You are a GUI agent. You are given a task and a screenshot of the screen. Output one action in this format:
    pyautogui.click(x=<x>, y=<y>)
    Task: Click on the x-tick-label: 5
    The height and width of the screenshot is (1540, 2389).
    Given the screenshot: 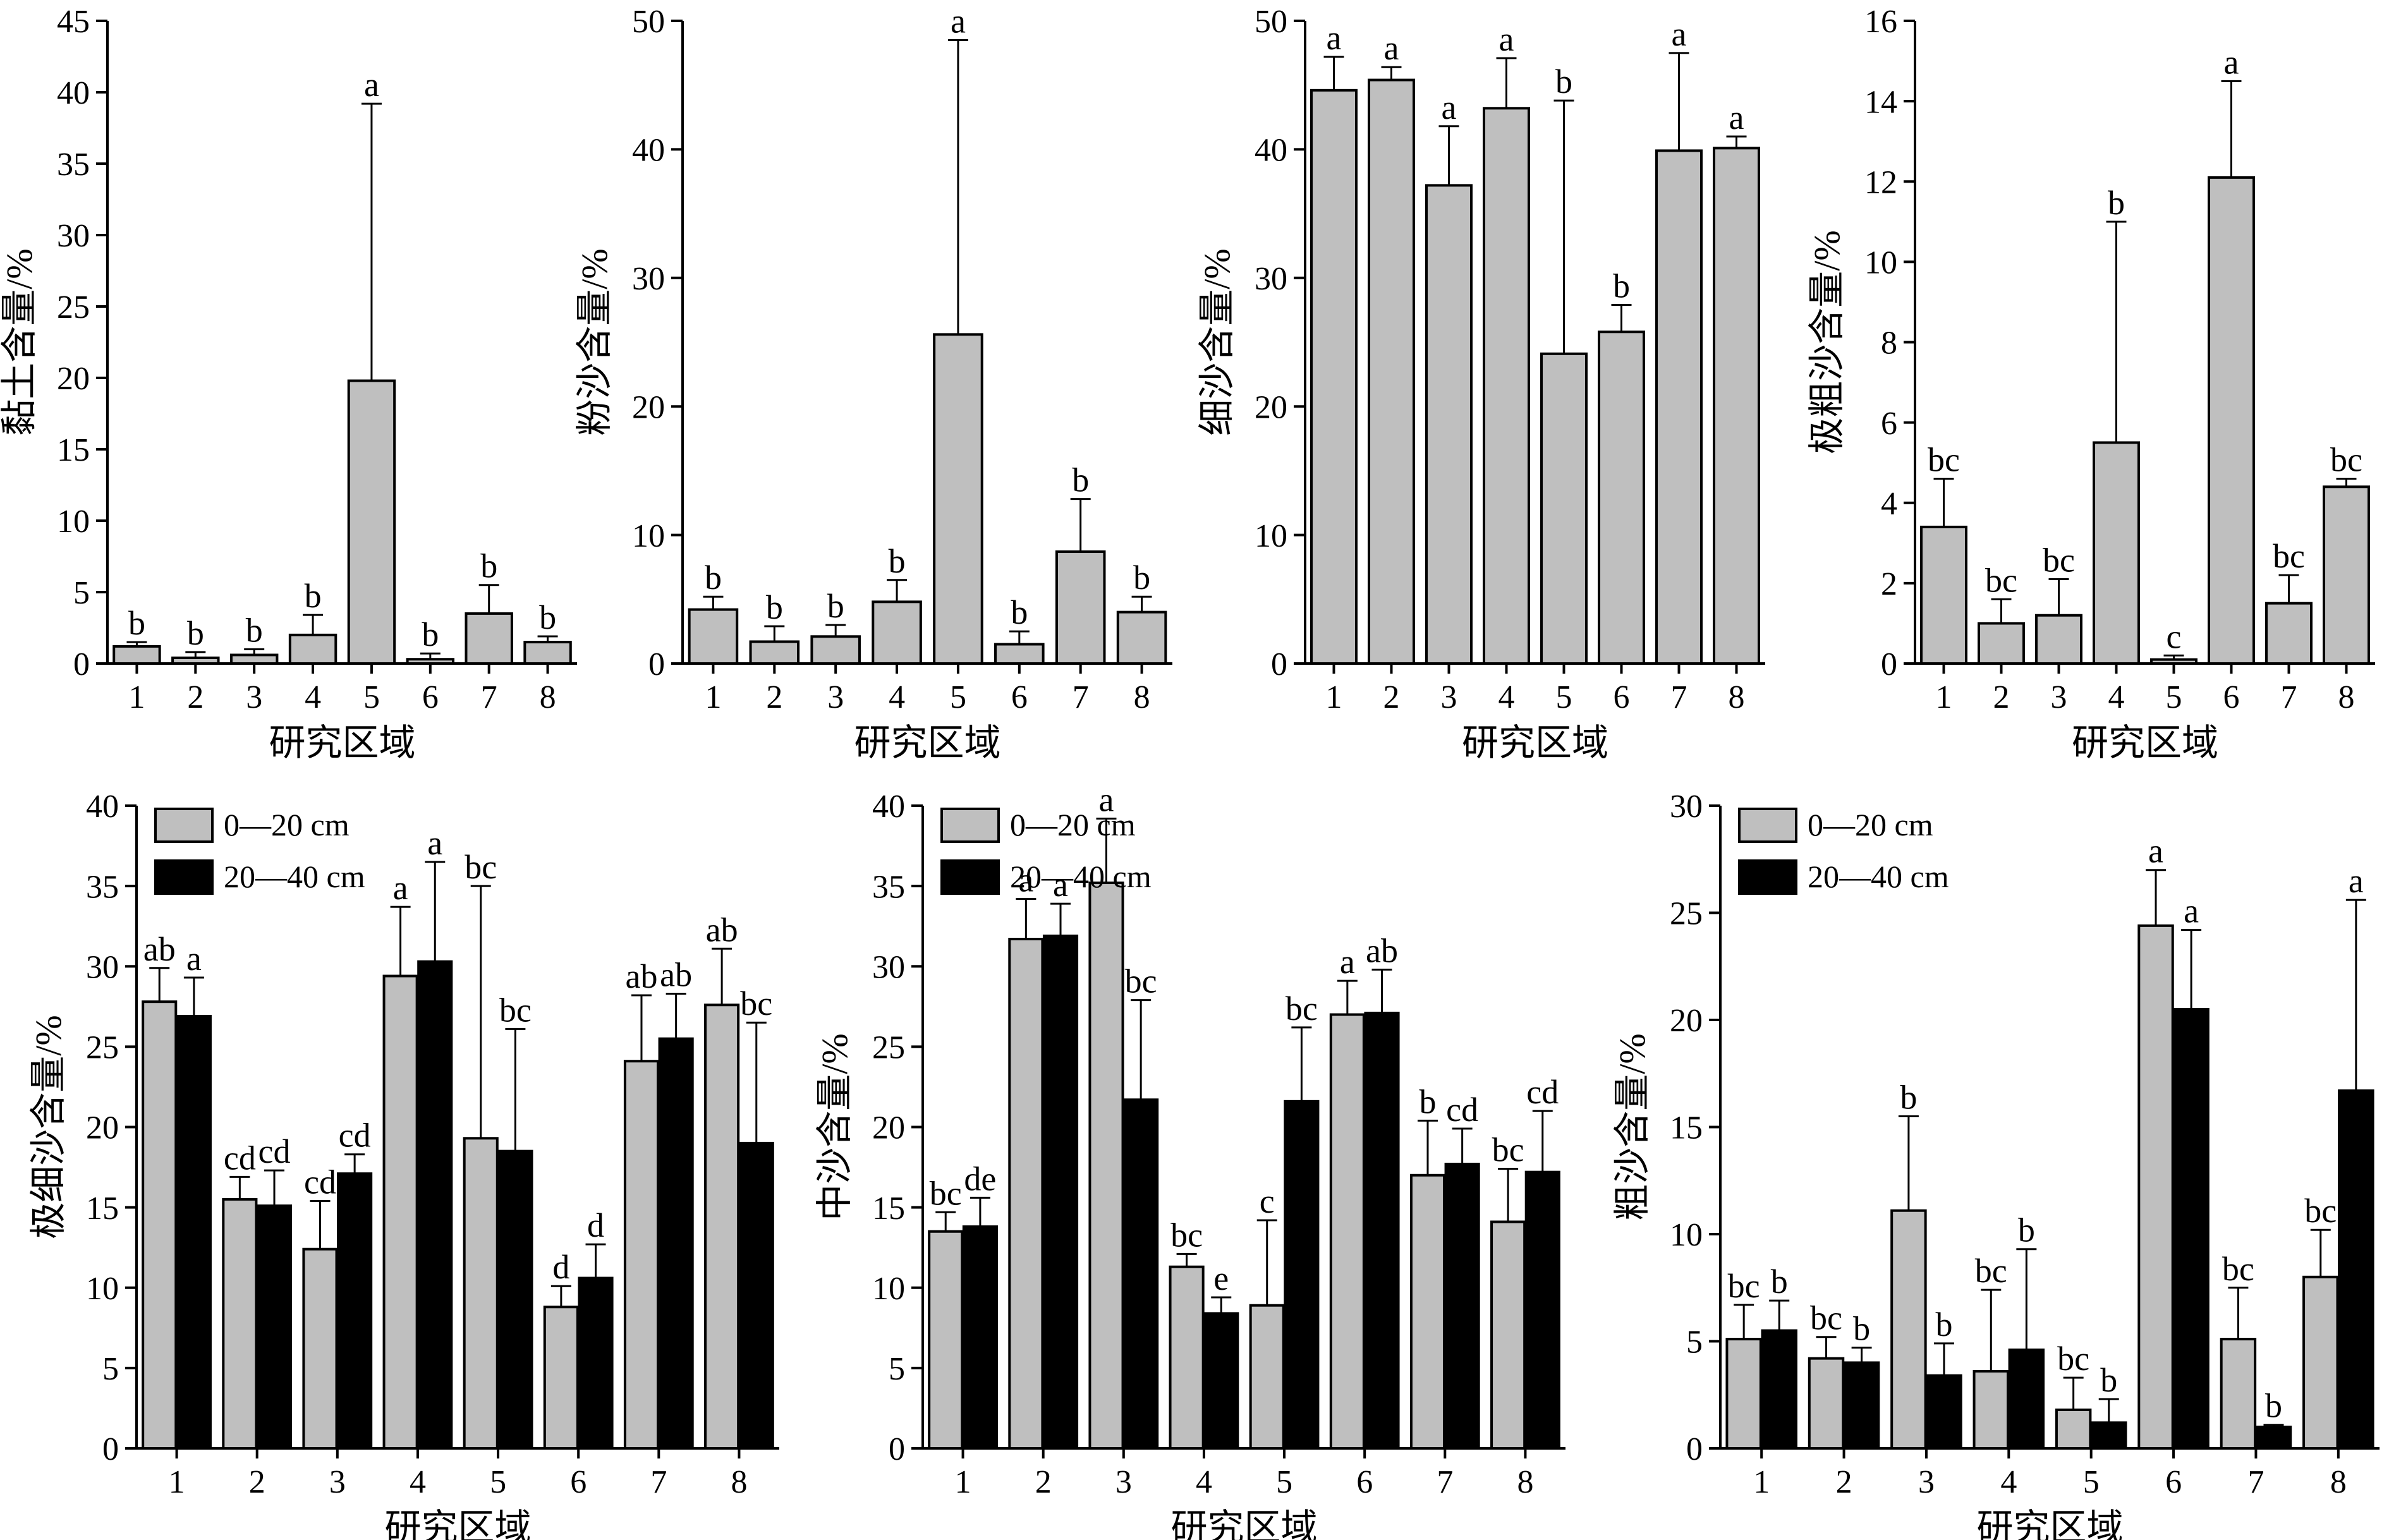 What is the action you would take?
    pyautogui.click(x=1564, y=697)
    